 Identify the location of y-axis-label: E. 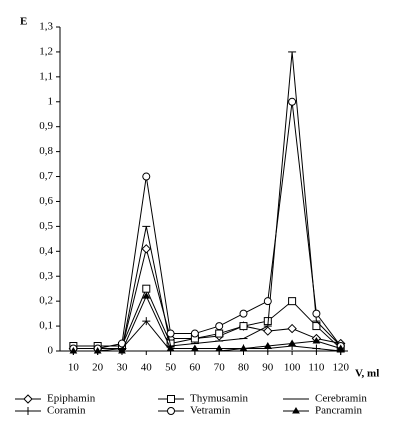
(23, 22).